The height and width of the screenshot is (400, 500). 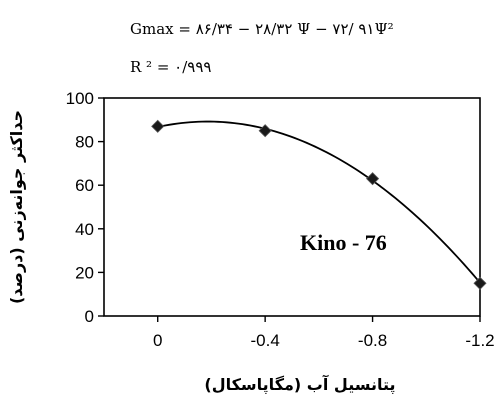 I want to click on y-tick-label: 80, so click(x=84, y=142).